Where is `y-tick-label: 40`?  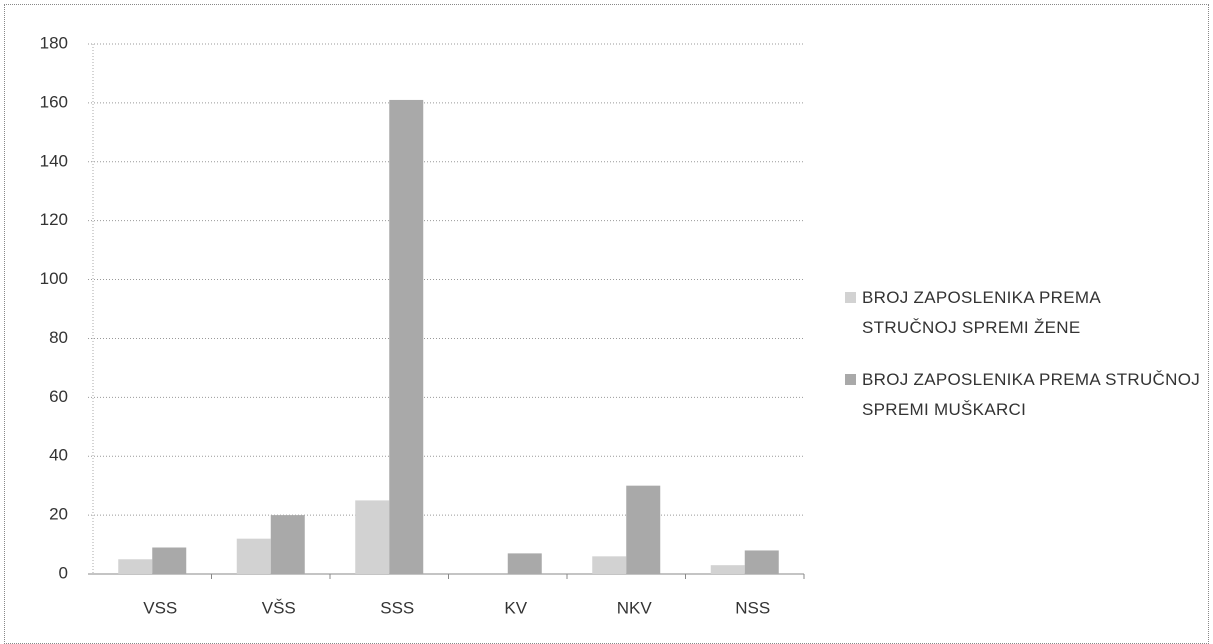 y-tick-label: 40 is located at coordinates (58, 455).